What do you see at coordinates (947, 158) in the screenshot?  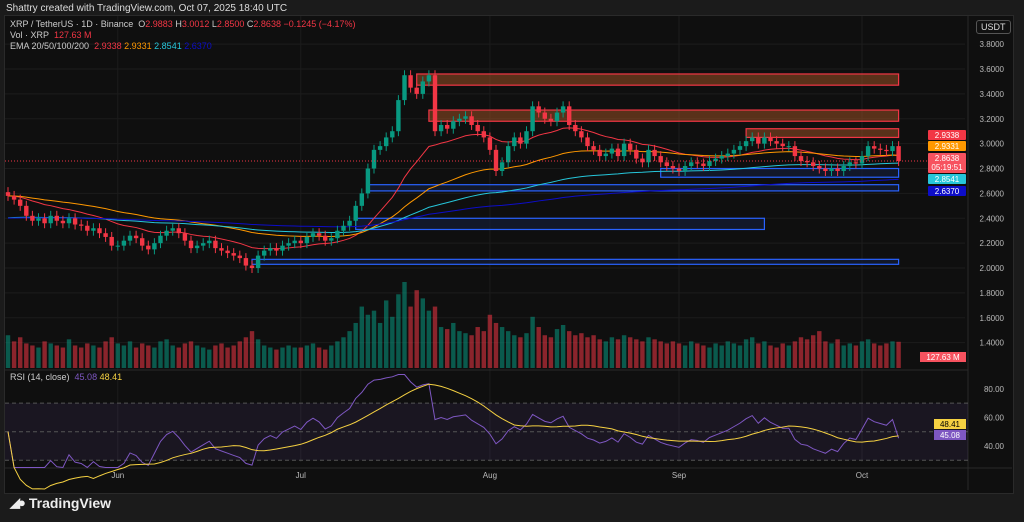 I see `price-label: 2.8638` at bounding box center [947, 158].